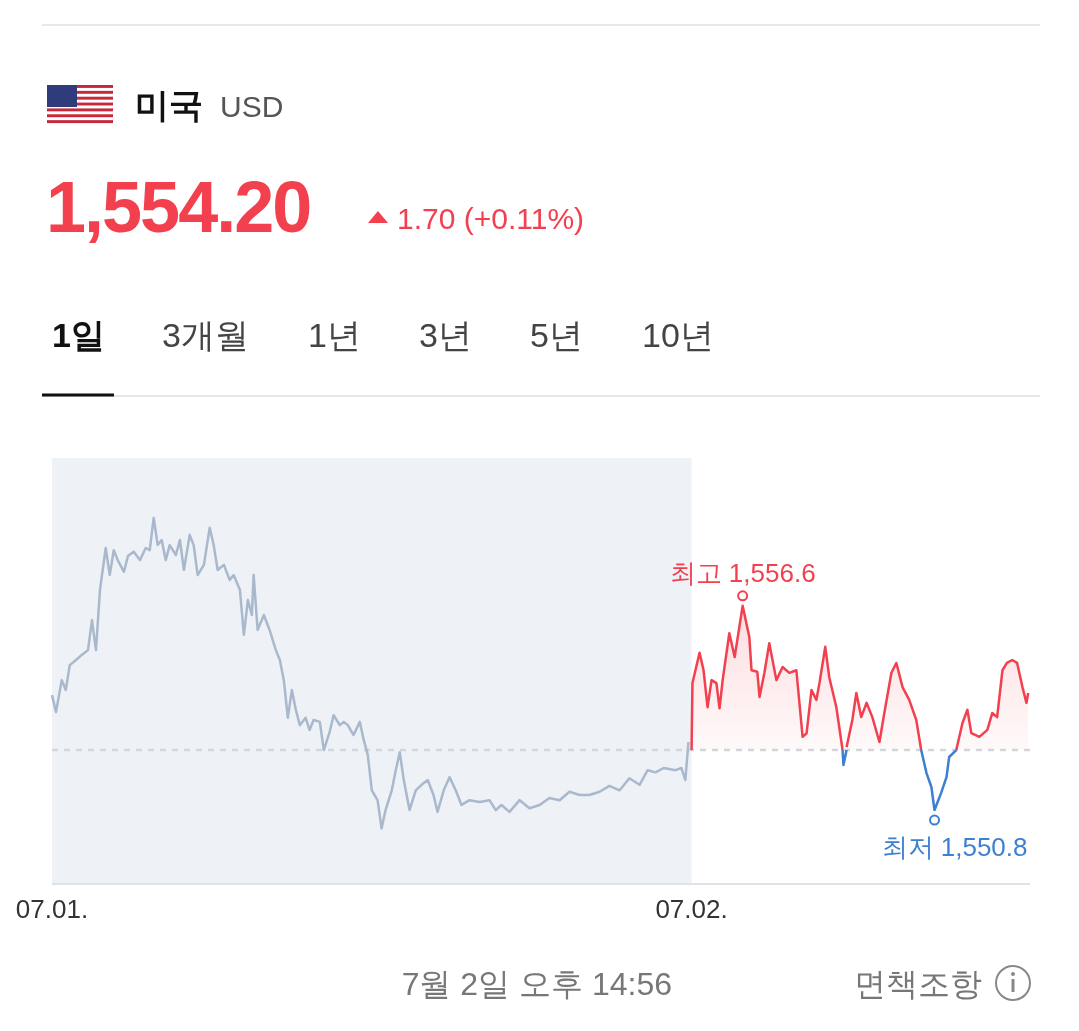 Image resolution: width=1079 pixels, height=1031 pixels. I want to click on text: 5년, so click(556, 335).